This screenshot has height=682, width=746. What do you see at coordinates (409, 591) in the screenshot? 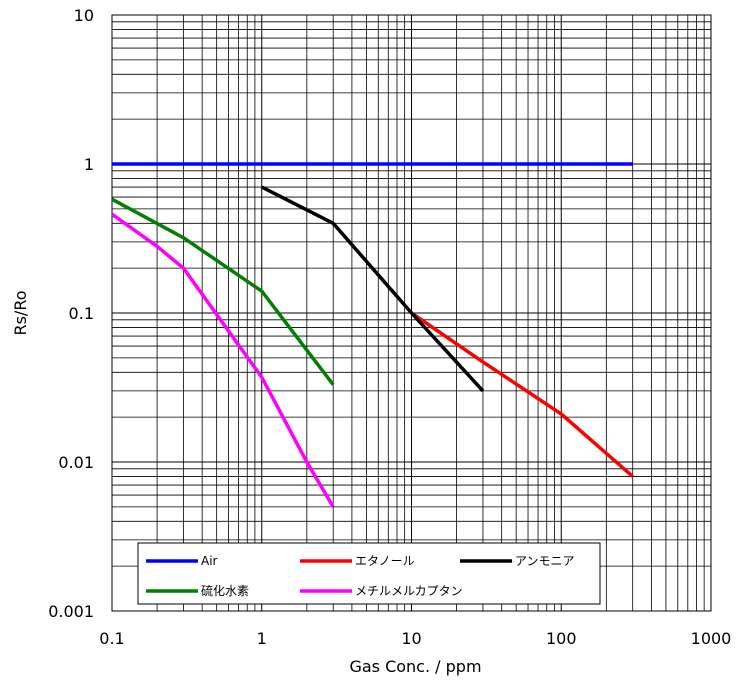
I see `legend-label: メチルメルカプタン` at bounding box center [409, 591].